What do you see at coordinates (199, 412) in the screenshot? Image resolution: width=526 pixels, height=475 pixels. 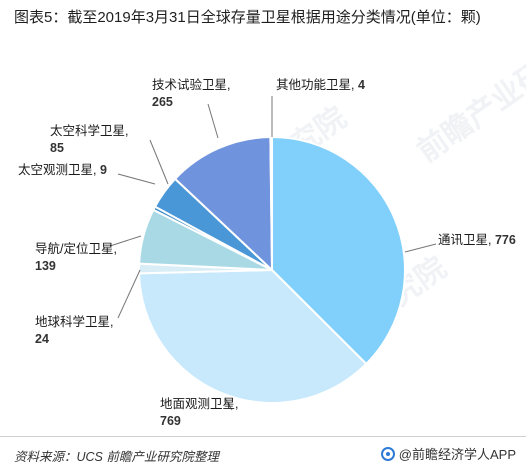 I see `slice-label: 地面观测卫星, 769` at bounding box center [199, 412].